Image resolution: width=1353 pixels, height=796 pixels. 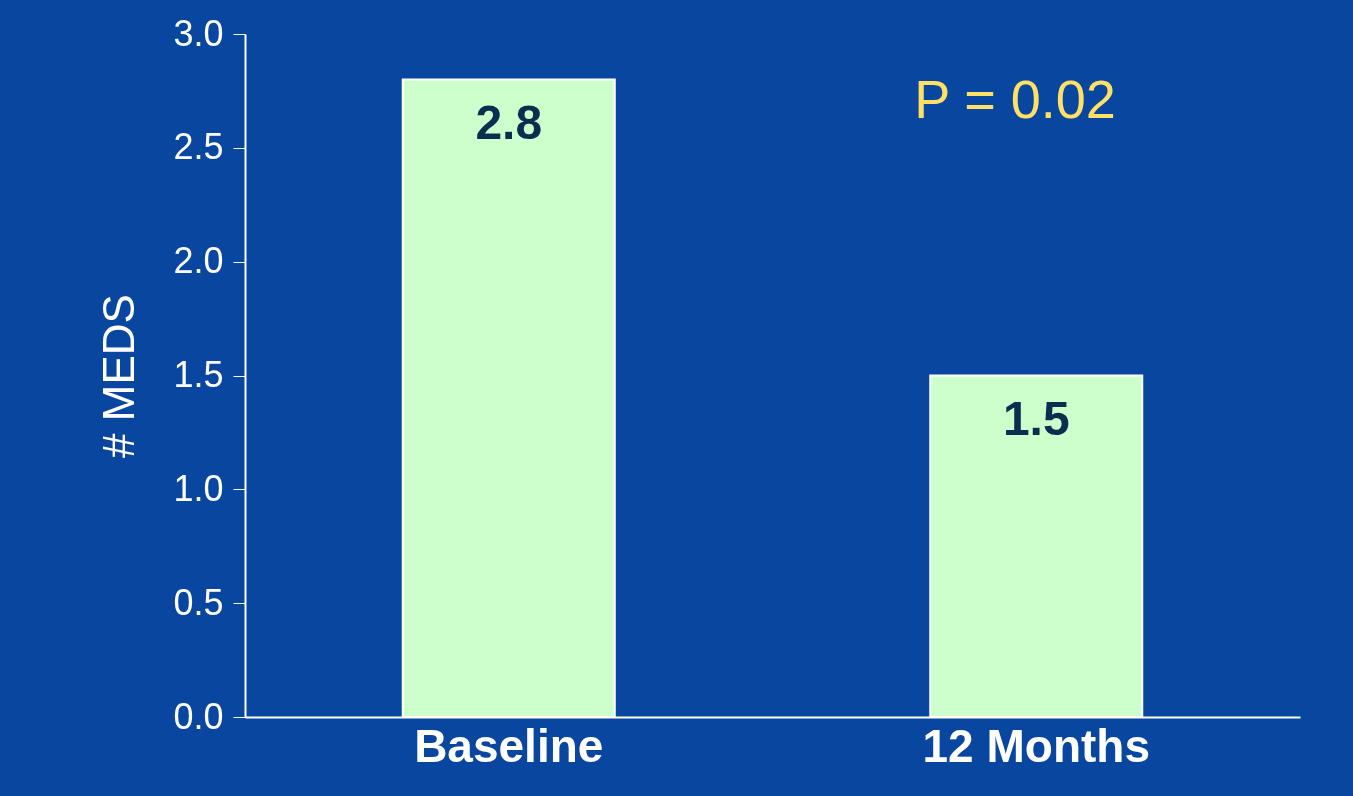 What do you see at coordinates (509, 122) in the screenshot?
I see `data-label: 2.8` at bounding box center [509, 122].